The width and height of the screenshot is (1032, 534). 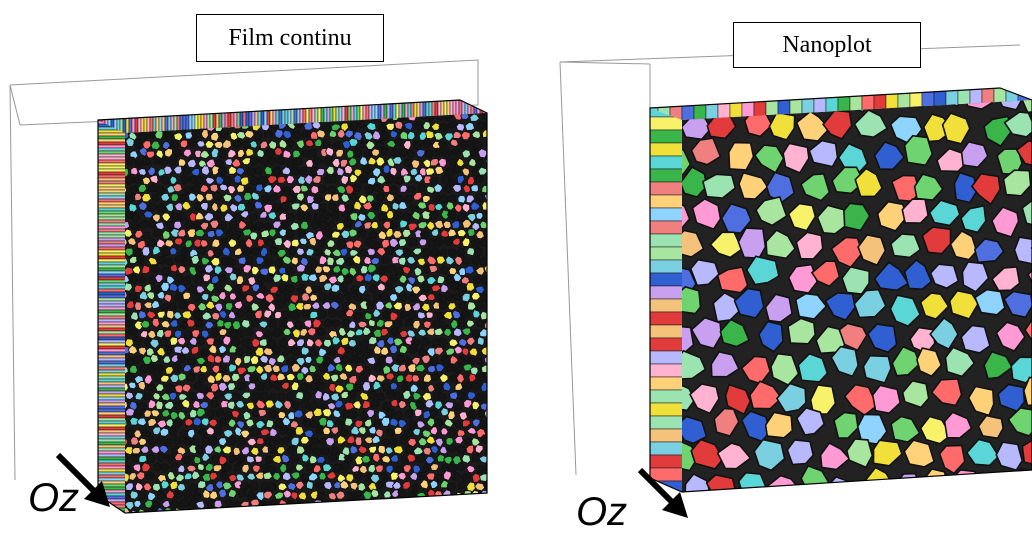 I want to click on title-film-continu: Film continu, so click(x=290, y=38).